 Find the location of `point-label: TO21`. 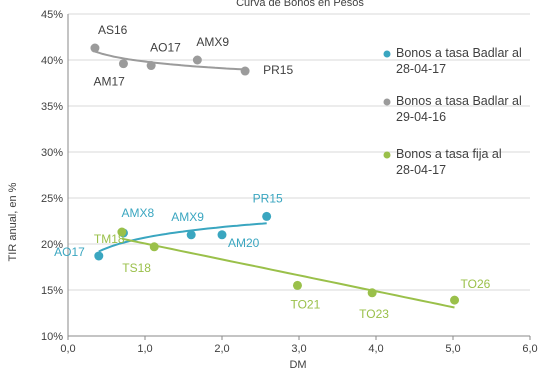

point-label: TO21 is located at coordinates (305, 304).